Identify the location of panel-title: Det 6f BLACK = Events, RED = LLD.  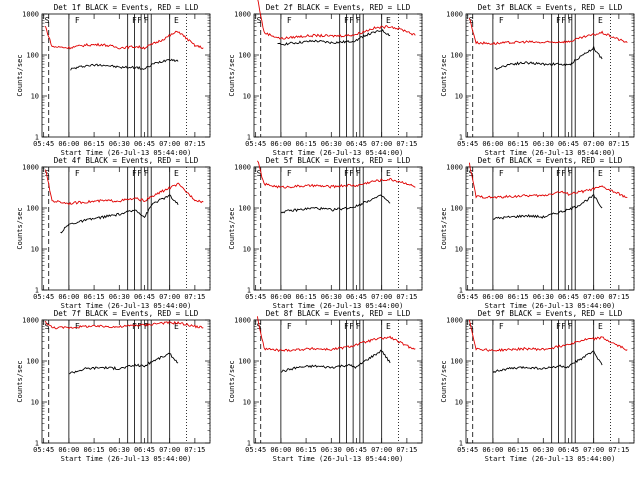
(550, 160).